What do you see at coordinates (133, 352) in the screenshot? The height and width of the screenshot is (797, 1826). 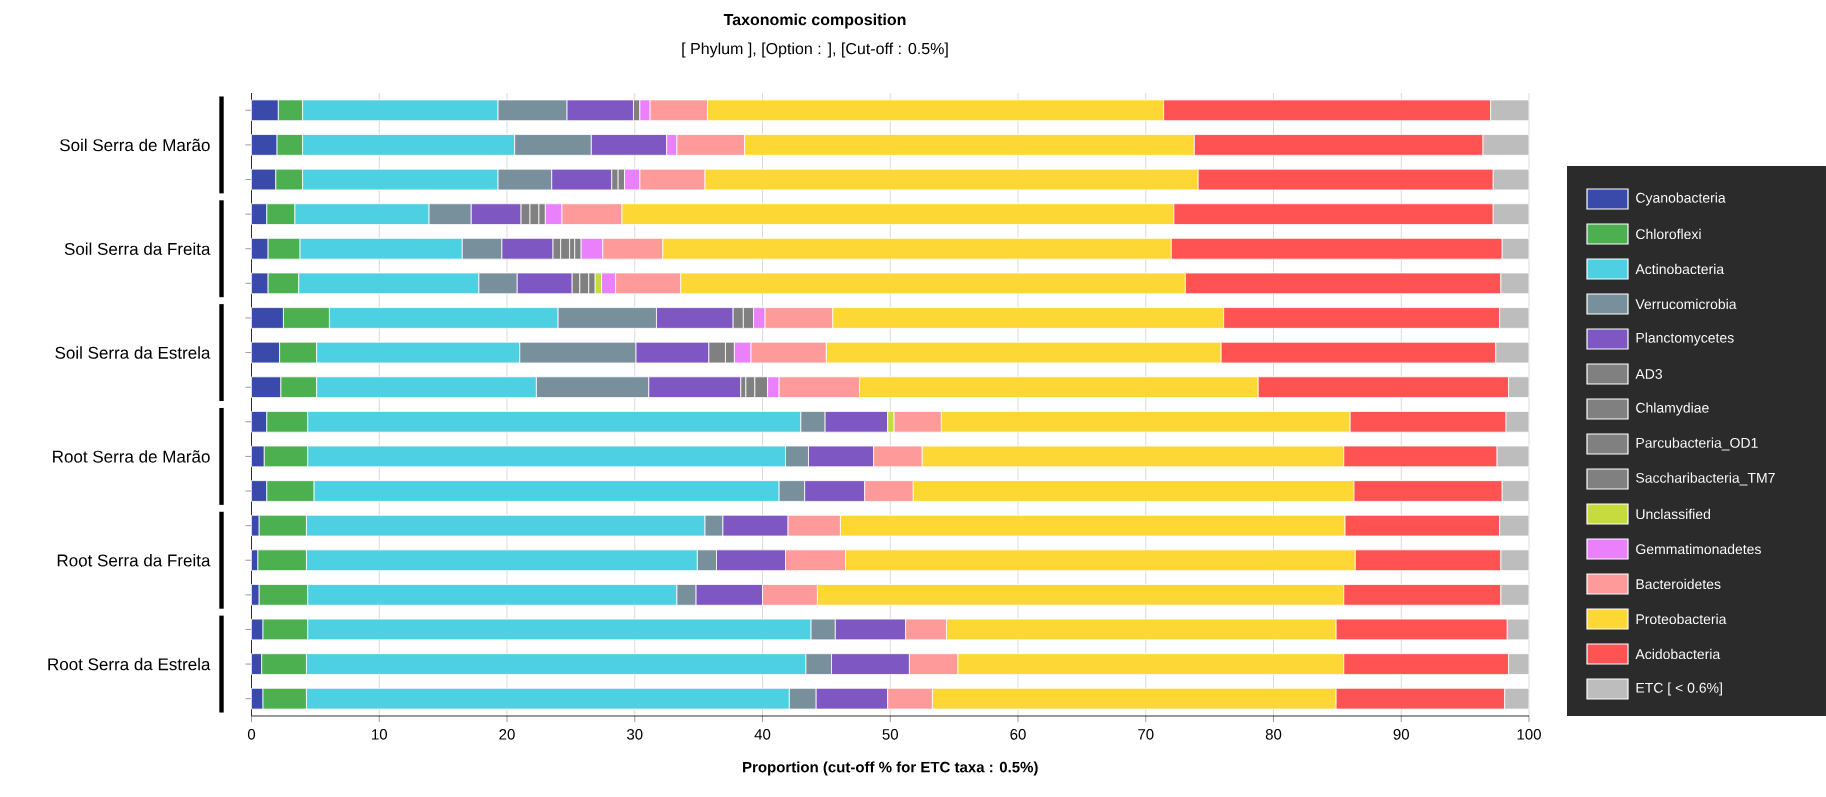 I see `y-tick-label: Soil Serra da Estrela` at bounding box center [133, 352].